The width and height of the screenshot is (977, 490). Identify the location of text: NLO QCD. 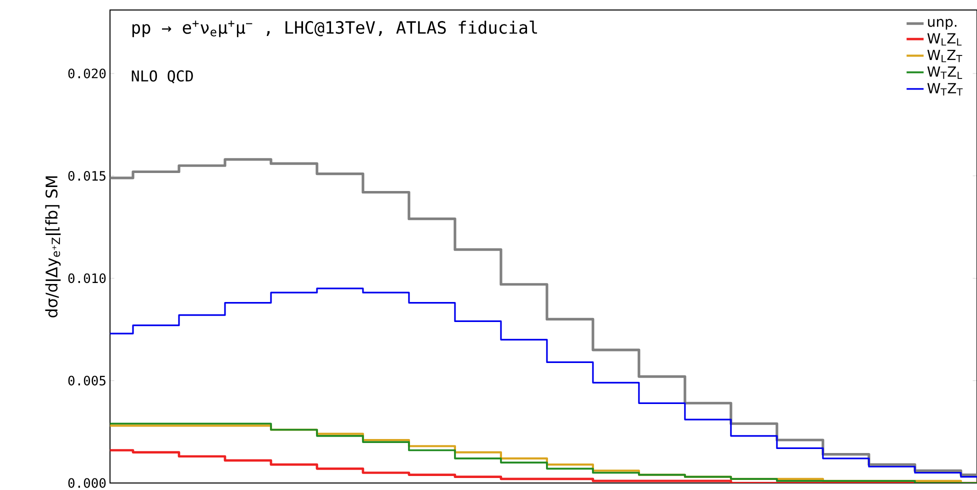
(162, 77).